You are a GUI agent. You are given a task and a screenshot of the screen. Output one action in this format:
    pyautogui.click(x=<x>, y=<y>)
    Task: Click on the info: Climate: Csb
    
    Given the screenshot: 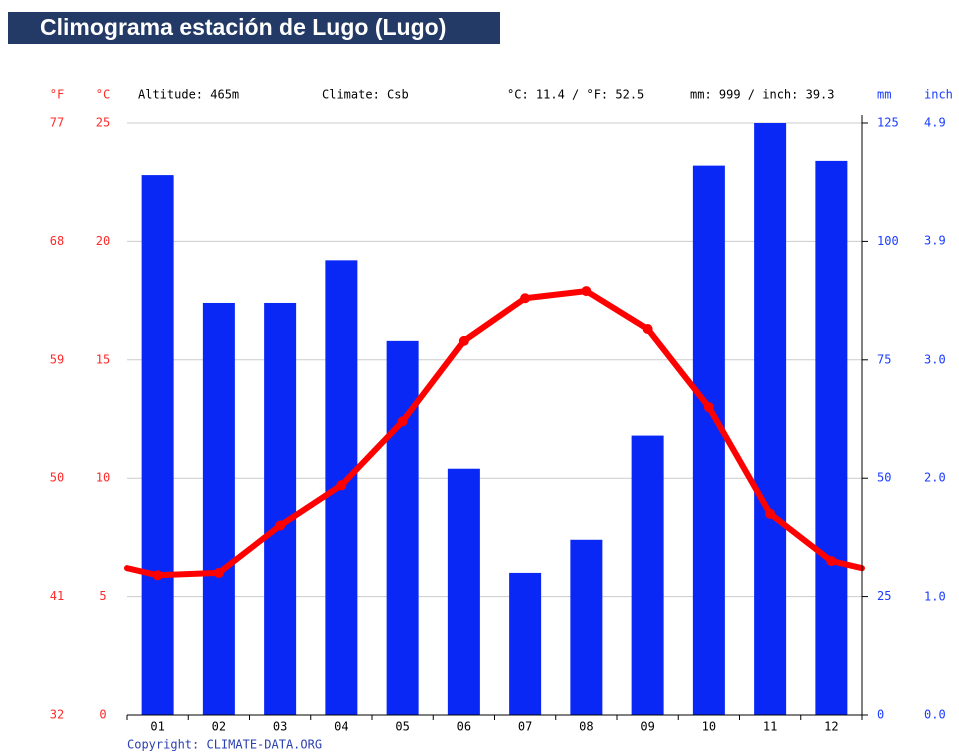 What is the action you would take?
    pyautogui.click(x=365, y=95)
    